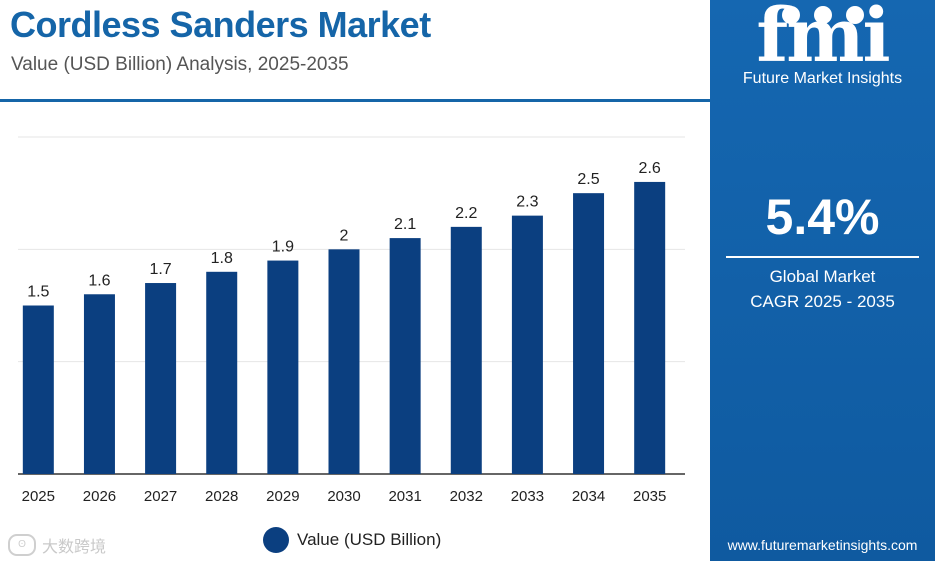  Describe the element at coordinates (822, 44) in the screenshot. I see `fmi-logo: fmi Future Market Insights` at that location.